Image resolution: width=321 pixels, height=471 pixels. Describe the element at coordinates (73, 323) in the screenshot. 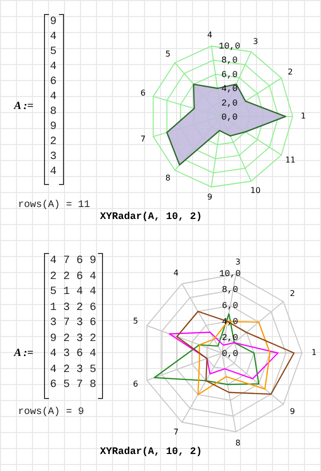

I see `text: 3 7 3 6` at that location.